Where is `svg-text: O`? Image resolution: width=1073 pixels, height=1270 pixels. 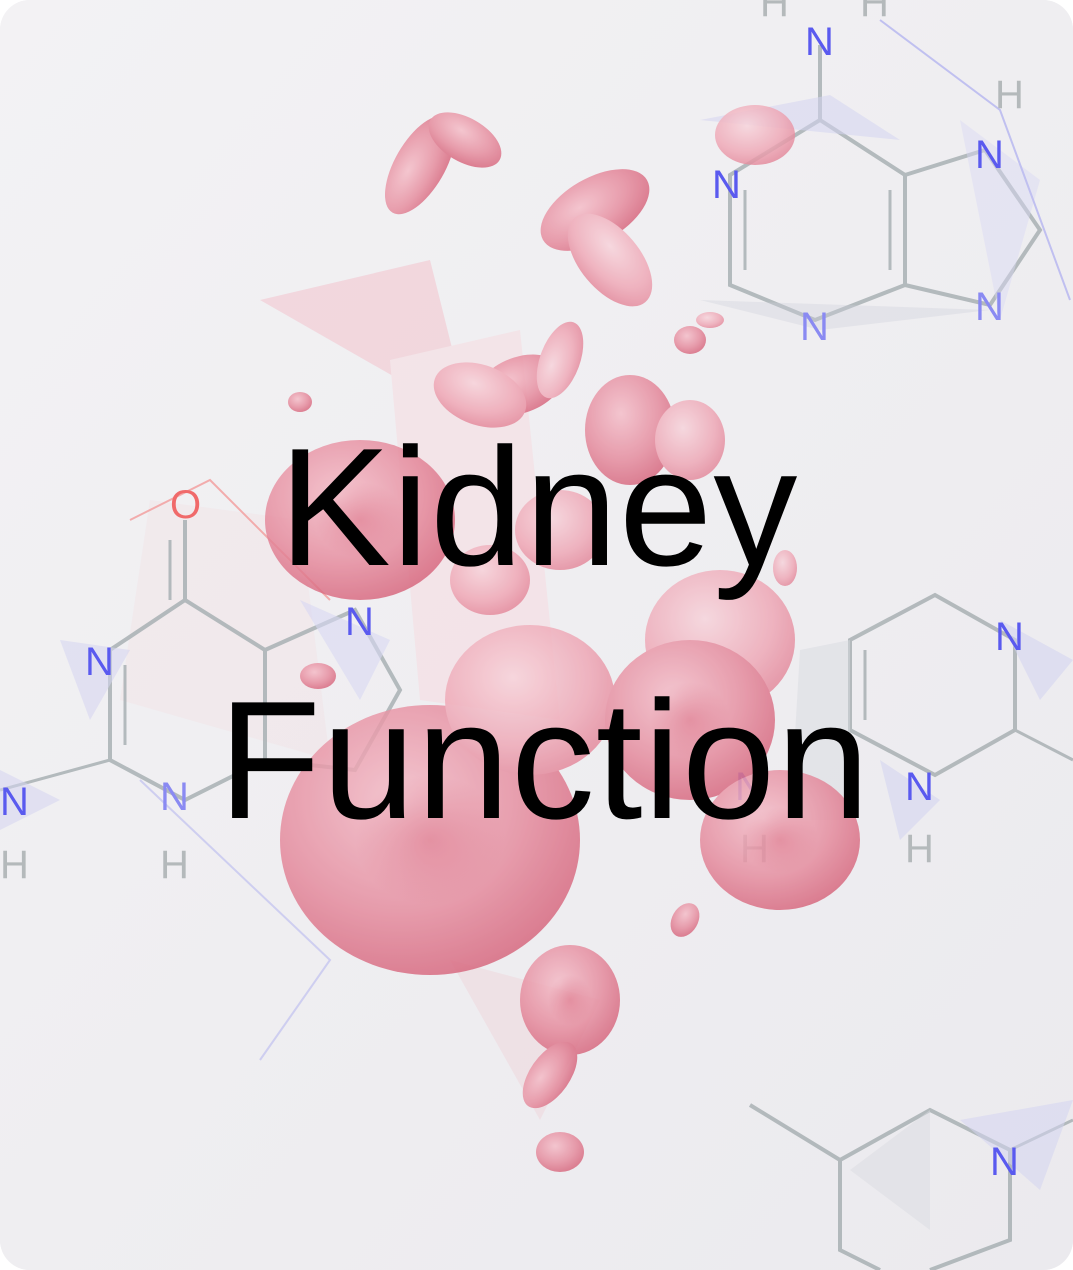 svg-text: O is located at coordinates (185, 505).